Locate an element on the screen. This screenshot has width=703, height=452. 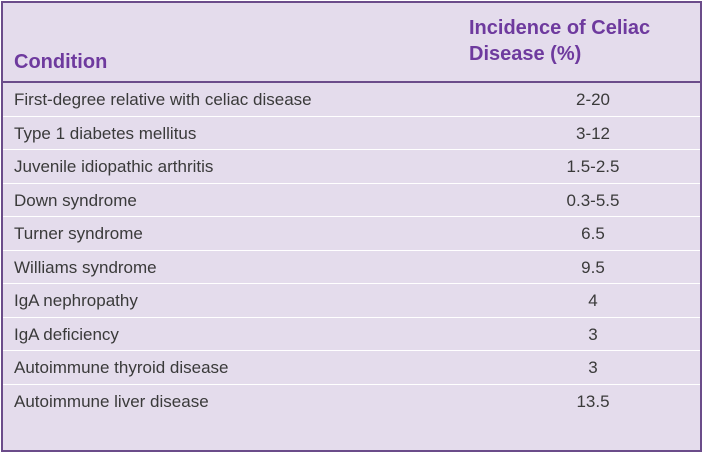
table-row: Autoimmune liver disease 13.5 is located at coordinates (351, 402).